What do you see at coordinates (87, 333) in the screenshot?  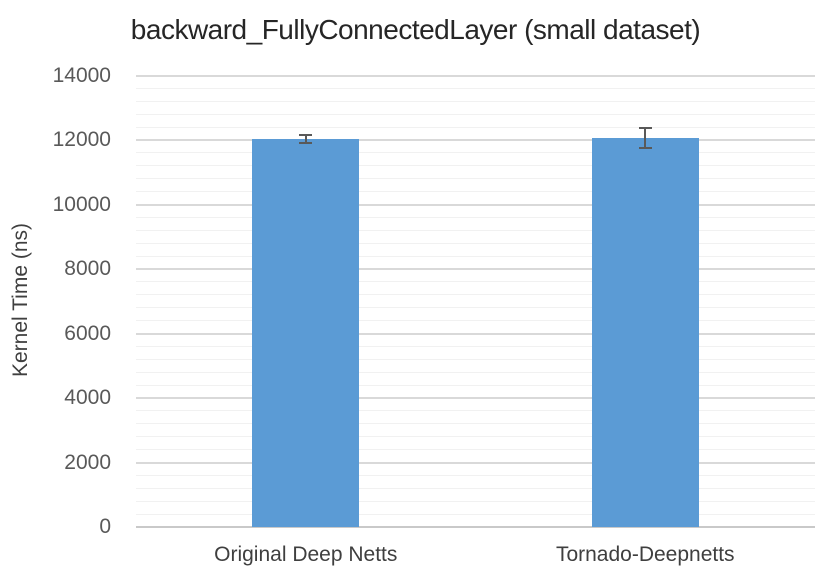 I see `y-tick-label: 6000` at bounding box center [87, 333].